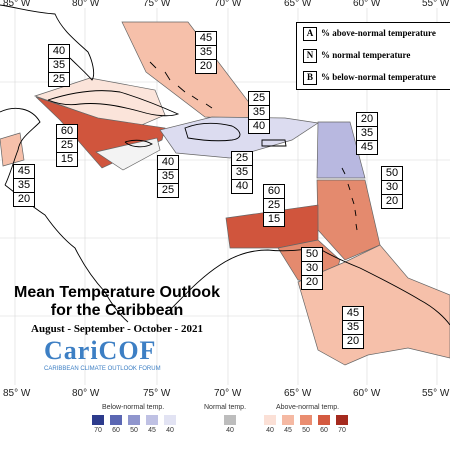 Image resolution: width=450 pixels, height=450 pixels. I want to click on coast-yucatan, so click(20, 146).